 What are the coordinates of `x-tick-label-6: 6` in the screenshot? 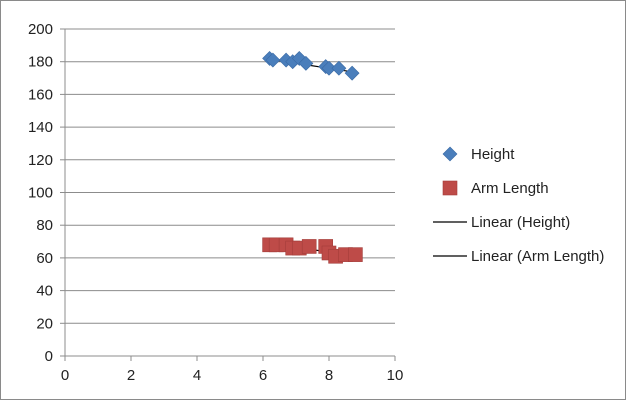 It's located at (263, 375).